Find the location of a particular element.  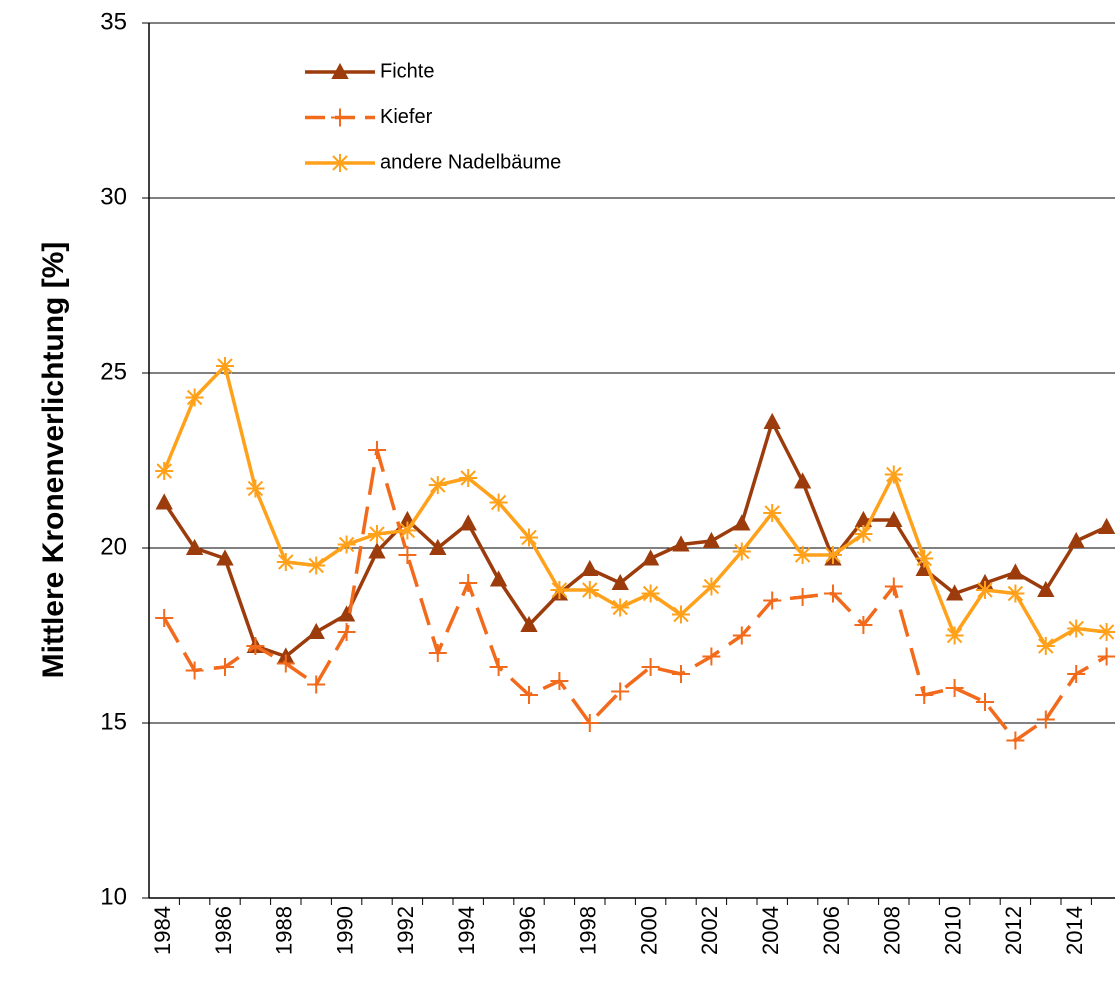

x-tick-label: 1998 is located at coordinates (588, 930).